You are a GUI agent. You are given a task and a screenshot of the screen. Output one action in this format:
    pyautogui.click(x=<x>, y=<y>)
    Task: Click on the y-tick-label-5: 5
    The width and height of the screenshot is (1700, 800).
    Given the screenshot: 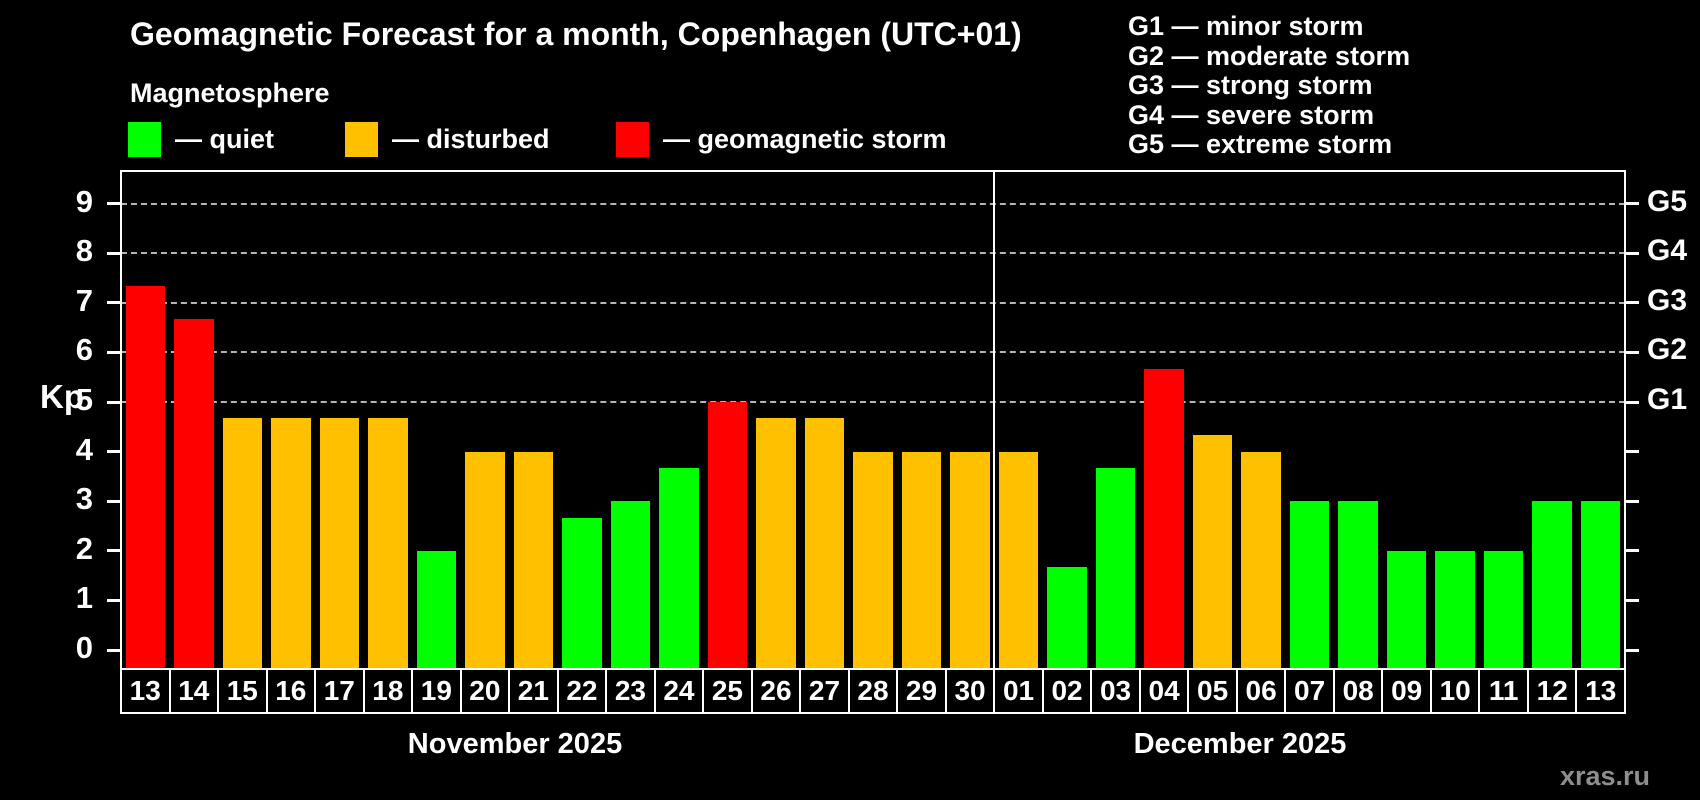 What is the action you would take?
    pyautogui.click(x=84, y=399)
    